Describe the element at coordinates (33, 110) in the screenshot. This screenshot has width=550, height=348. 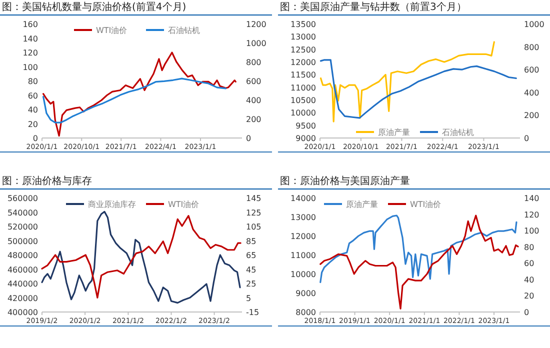
I see `y-tick-label: 40` at that location.